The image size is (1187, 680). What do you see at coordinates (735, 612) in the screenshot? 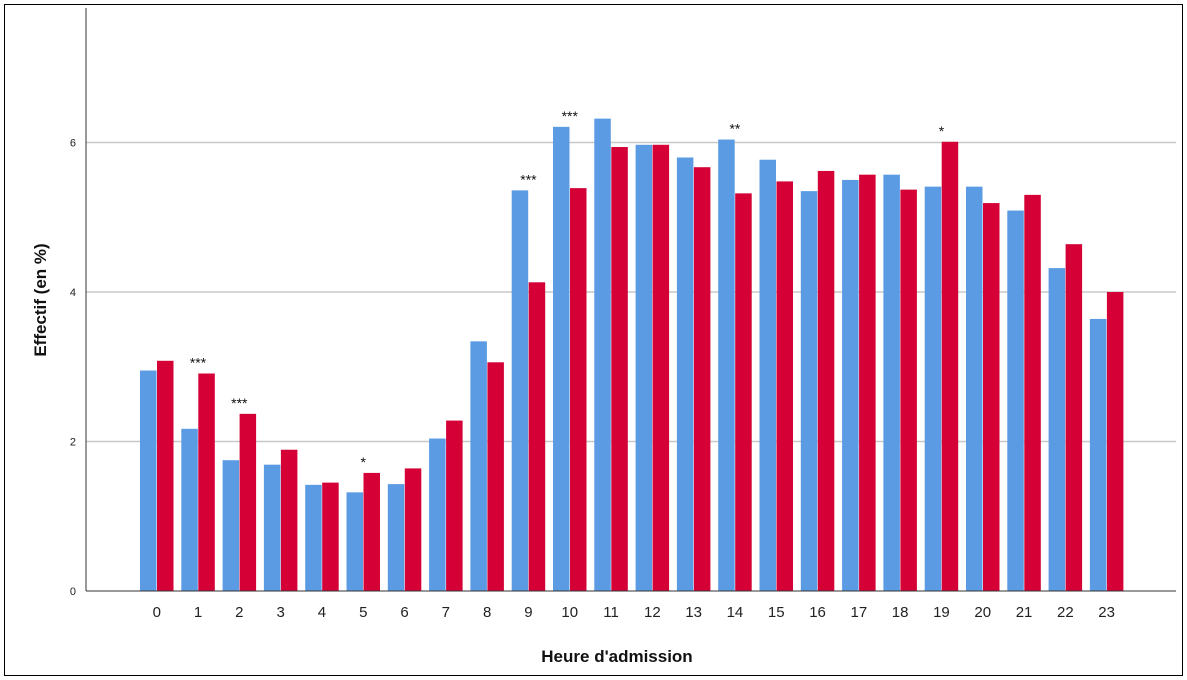
I see `x-tick-label: 14` at bounding box center [735, 612].